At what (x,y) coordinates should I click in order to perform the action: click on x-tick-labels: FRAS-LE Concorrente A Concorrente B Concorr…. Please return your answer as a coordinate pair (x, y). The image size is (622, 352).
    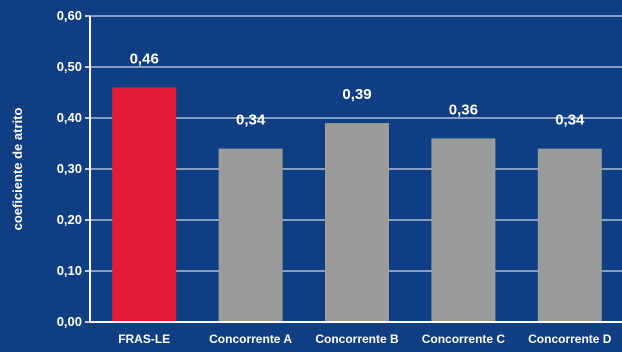
    Looking at the image, I should click on (365, 339).